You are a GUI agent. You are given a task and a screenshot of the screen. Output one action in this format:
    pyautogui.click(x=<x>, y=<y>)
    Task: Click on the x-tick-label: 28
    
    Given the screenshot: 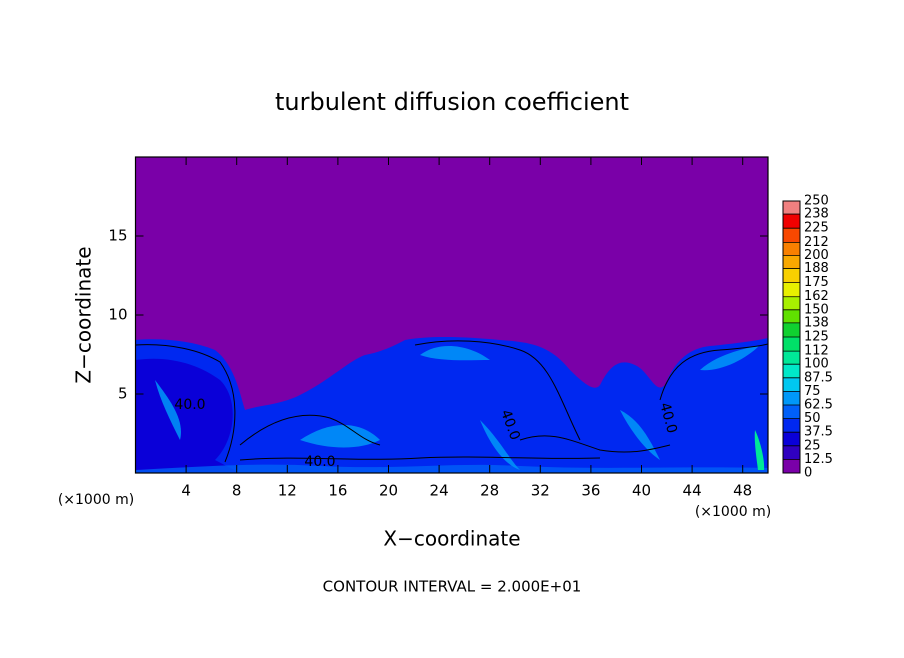 What is the action you would take?
    pyautogui.click(x=489, y=491)
    